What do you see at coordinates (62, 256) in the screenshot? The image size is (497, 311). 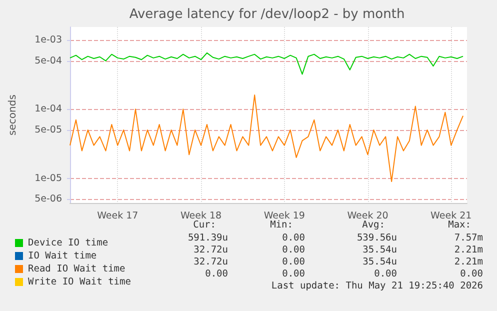 I see `legend-label: IO Wait time` at bounding box center [62, 256].